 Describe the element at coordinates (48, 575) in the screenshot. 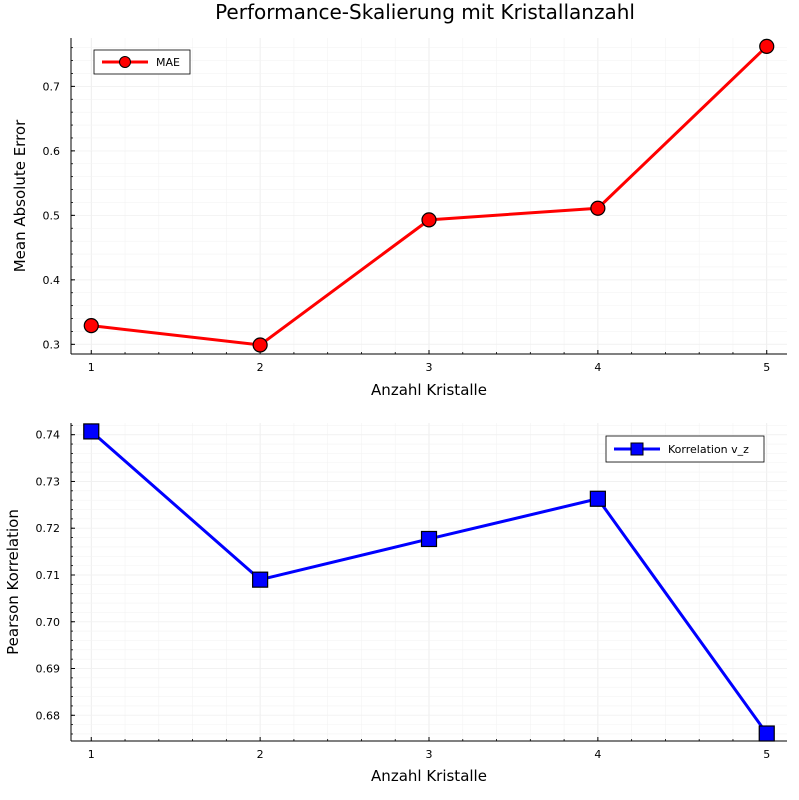

I see `y-tick-label: 0.71` at that location.